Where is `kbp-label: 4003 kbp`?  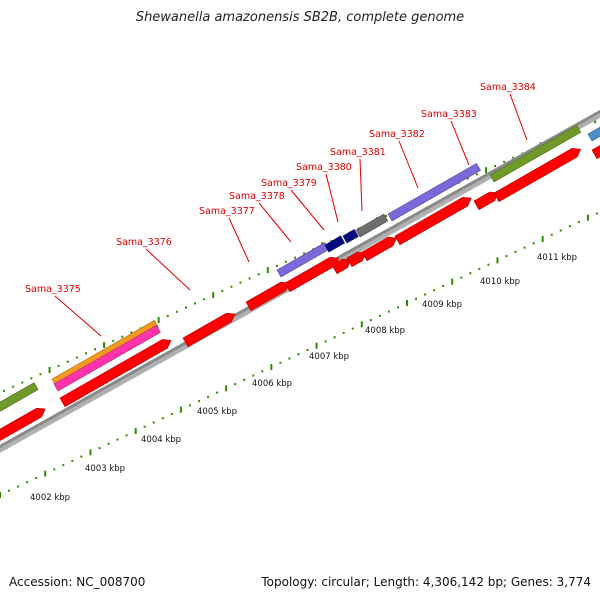 kbp-label: 4003 kbp is located at coordinates (105, 469).